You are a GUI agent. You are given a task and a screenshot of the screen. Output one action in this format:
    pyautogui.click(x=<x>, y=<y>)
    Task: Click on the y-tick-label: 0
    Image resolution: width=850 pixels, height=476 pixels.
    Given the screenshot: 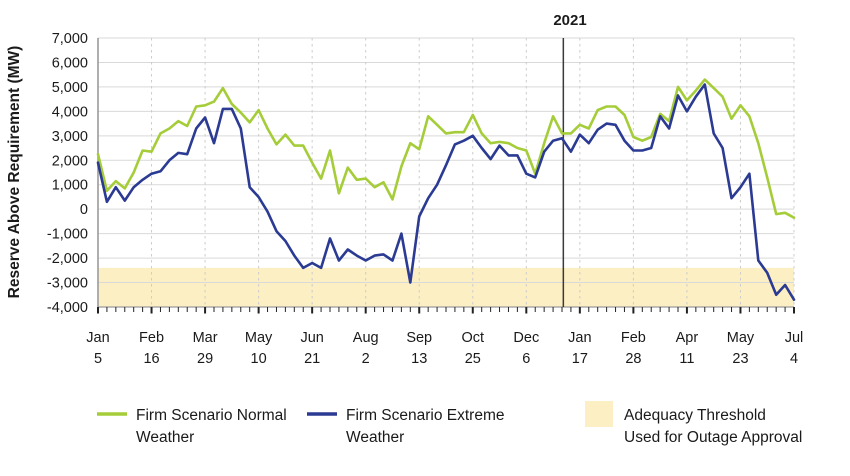 What is the action you would take?
    pyautogui.click(x=84, y=210)
    